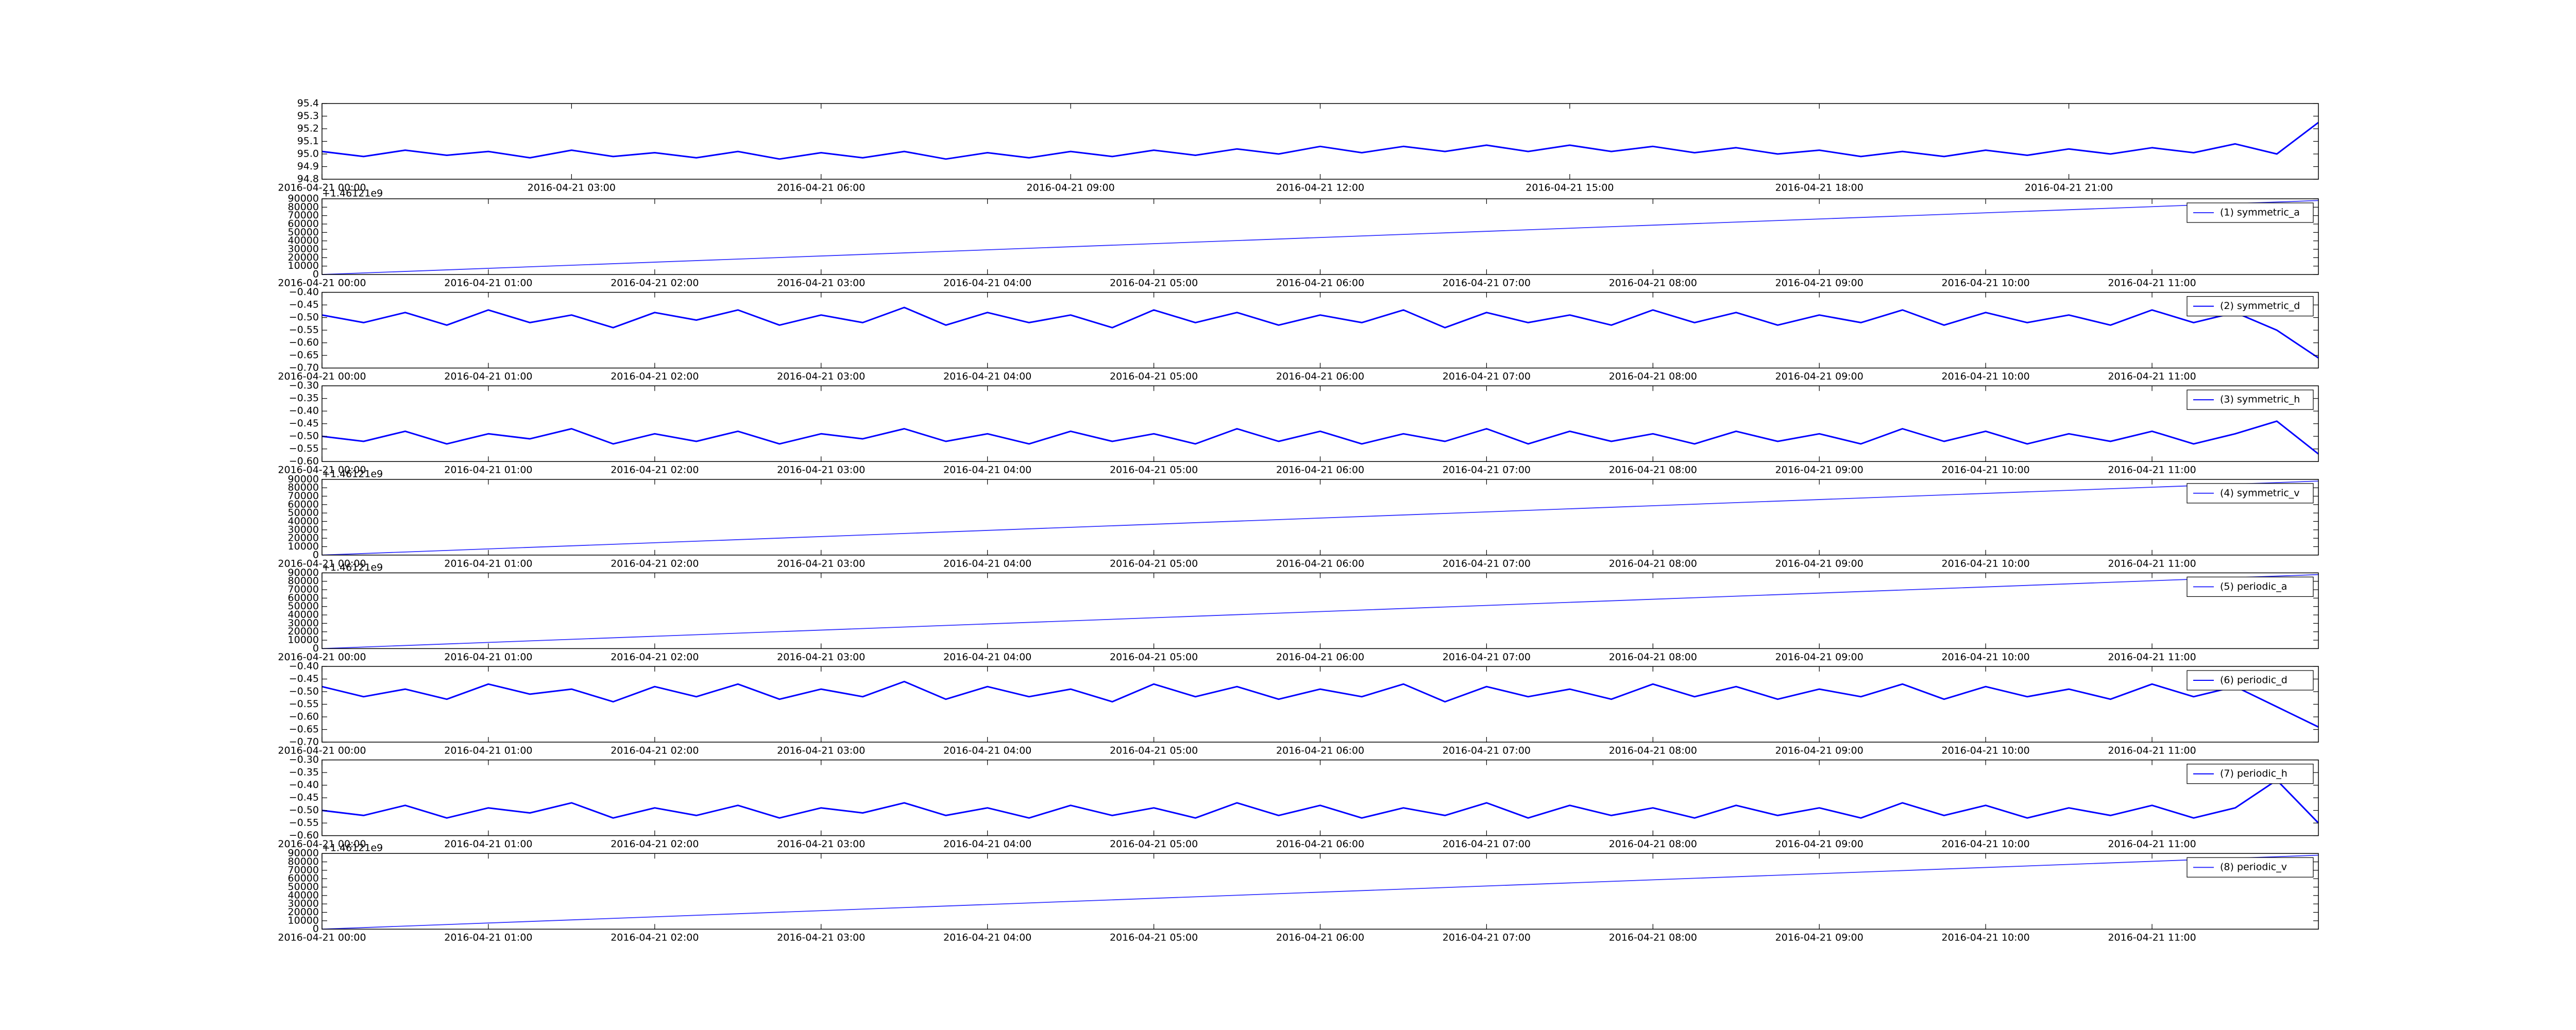 Image resolution: width=2576 pixels, height=1030 pixels. Describe the element at coordinates (304, 742) in the screenshot. I see `y-tick-label: −0.70` at that location.